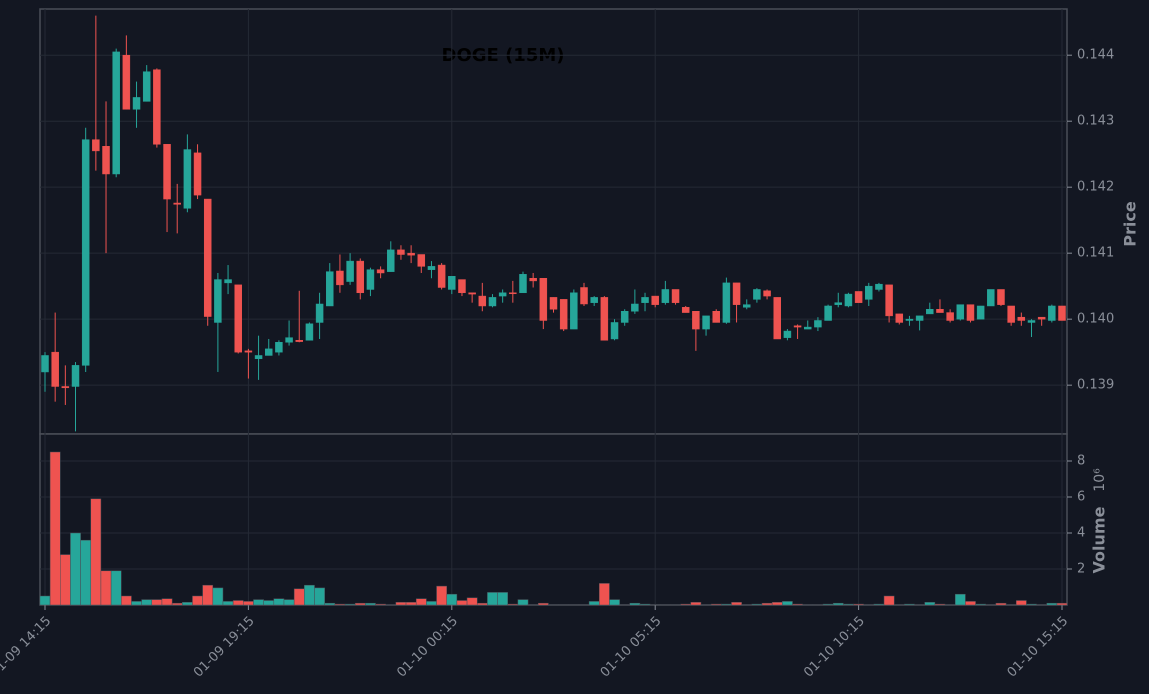  Describe the element at coordinates (1095, 385) in the screenshot. I see `y-tick-label: 0.139` at that location.